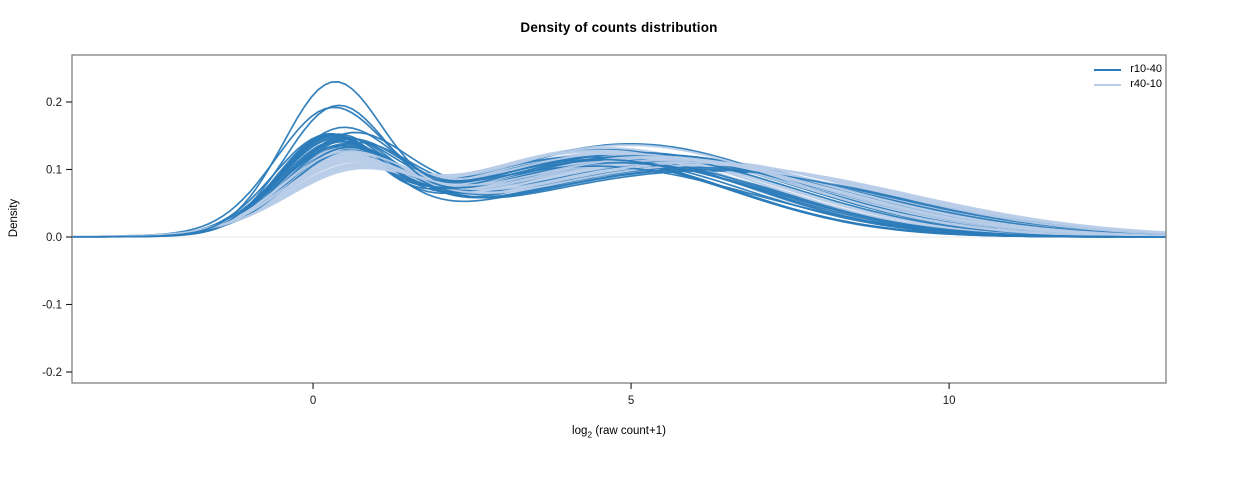 The height and width of the screenshot is (500, 1238). Describe the element at coordinates (1128, 77) in the screenshot. I see `legend: r10-40 r40-10` at that location.